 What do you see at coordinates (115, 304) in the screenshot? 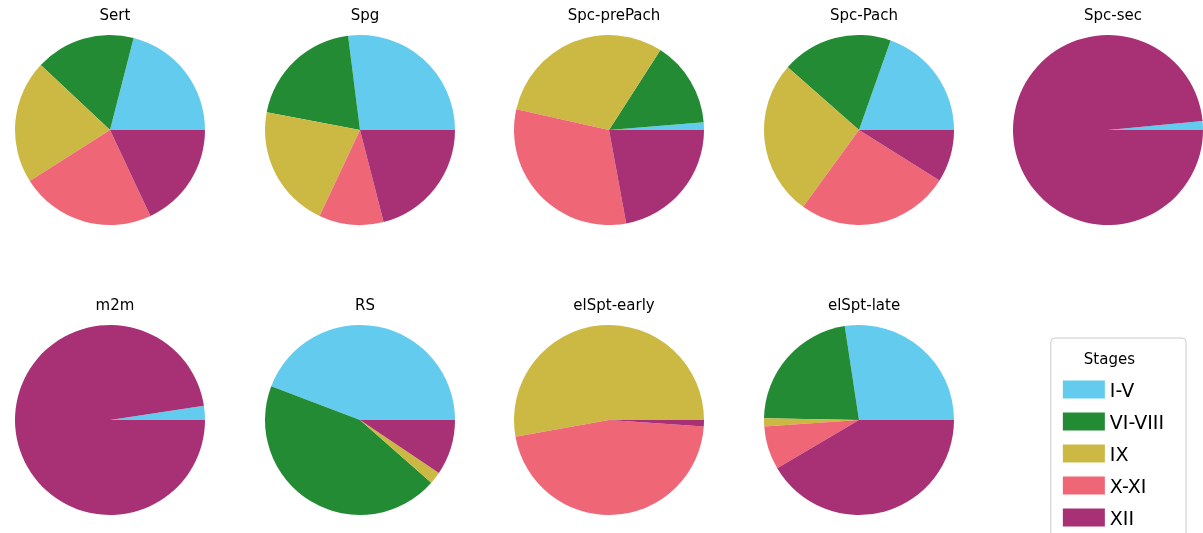
I see `chart-title: m2m` at bounding box center [115, 304].